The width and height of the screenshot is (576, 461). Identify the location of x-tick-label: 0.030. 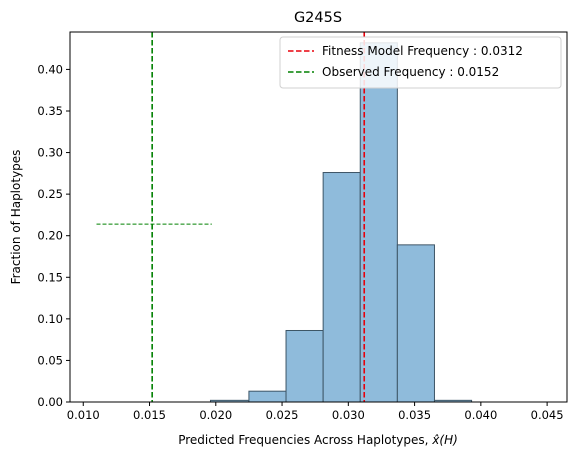
(348, 415).